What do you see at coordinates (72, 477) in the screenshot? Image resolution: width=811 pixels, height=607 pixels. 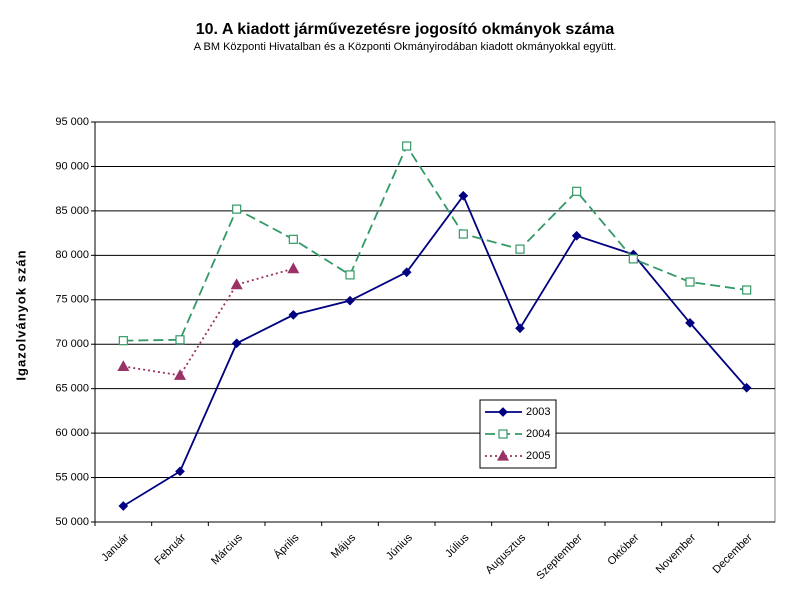 I see `y-tick-label: 55 000` at bounding box center [72, 477].